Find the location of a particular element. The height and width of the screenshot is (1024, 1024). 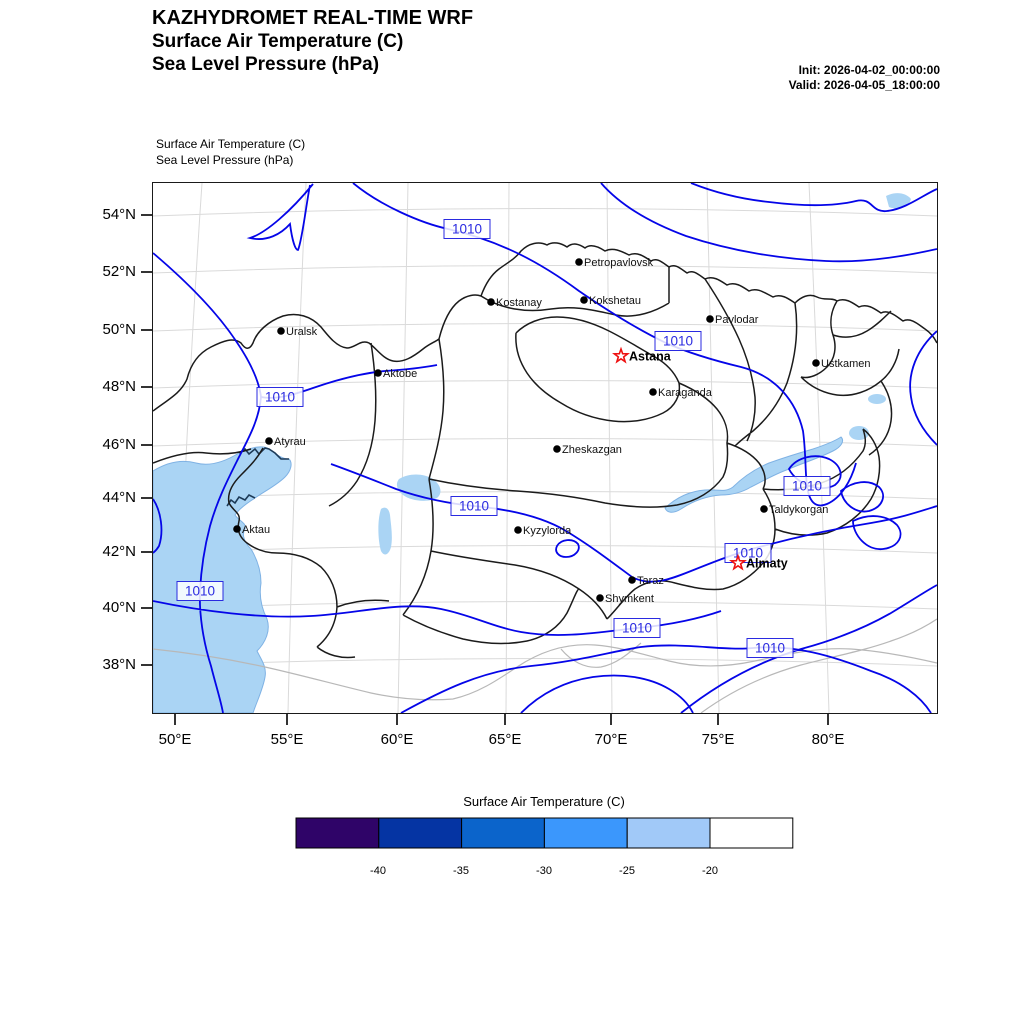

aral-sea is located at coordinates (409, 514).